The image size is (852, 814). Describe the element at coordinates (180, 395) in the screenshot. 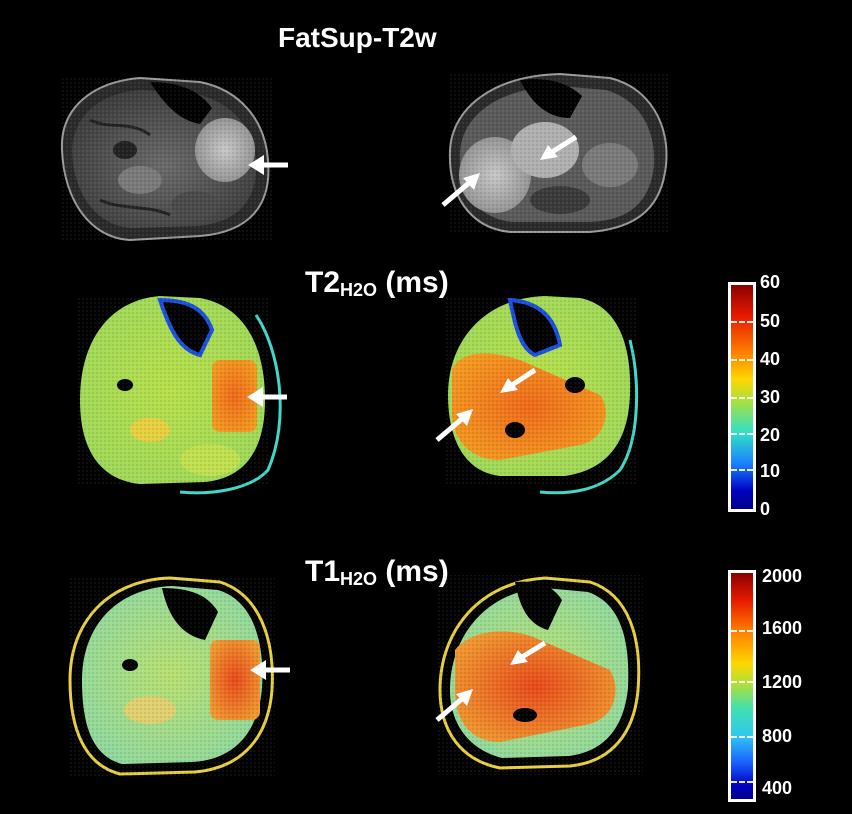

I see `t2-left-leg` at that location.